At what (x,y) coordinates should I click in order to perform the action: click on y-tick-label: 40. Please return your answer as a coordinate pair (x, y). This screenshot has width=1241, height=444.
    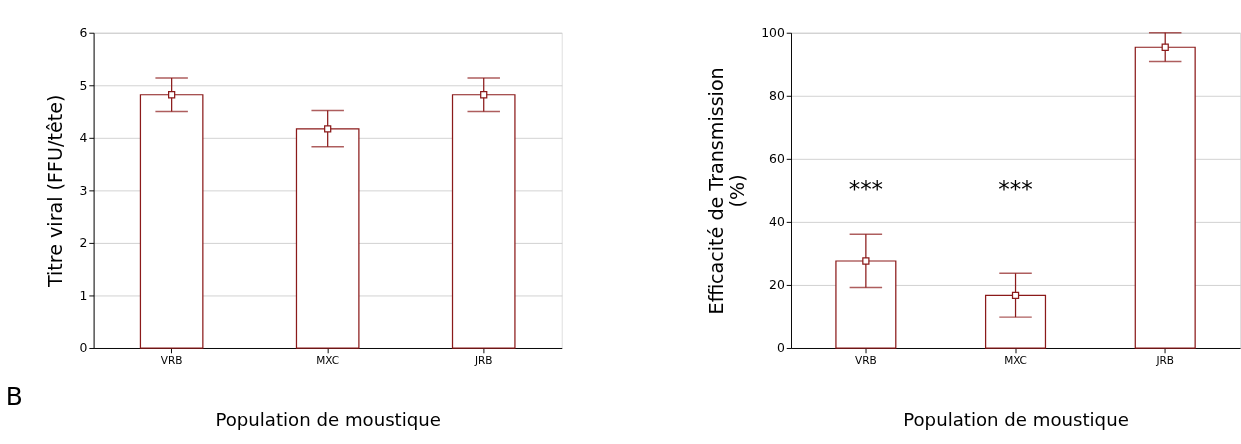
    Looking at the image, I should click on (777, 222).